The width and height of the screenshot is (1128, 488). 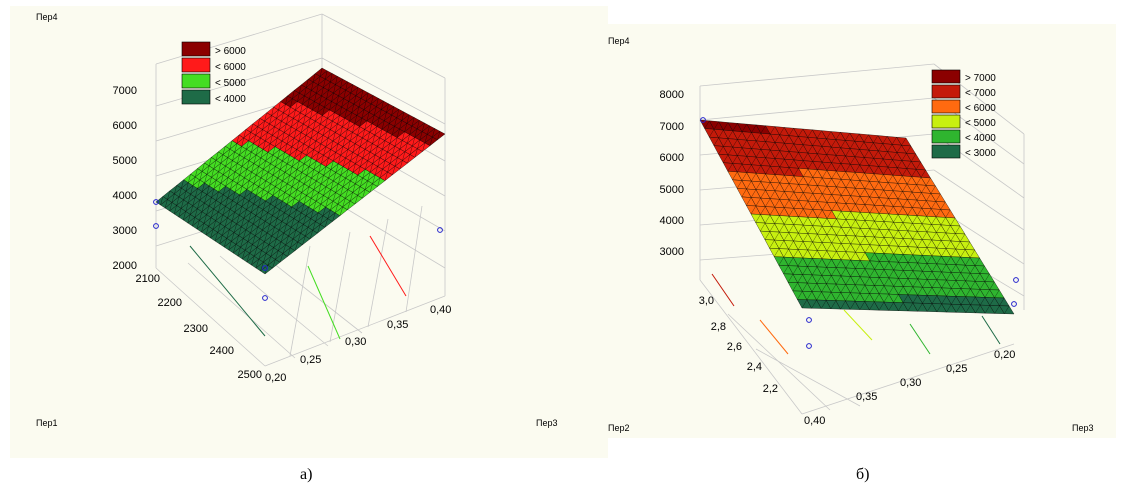 I want to click on y-tick-label: 0,25, so click(x=310, y=360).